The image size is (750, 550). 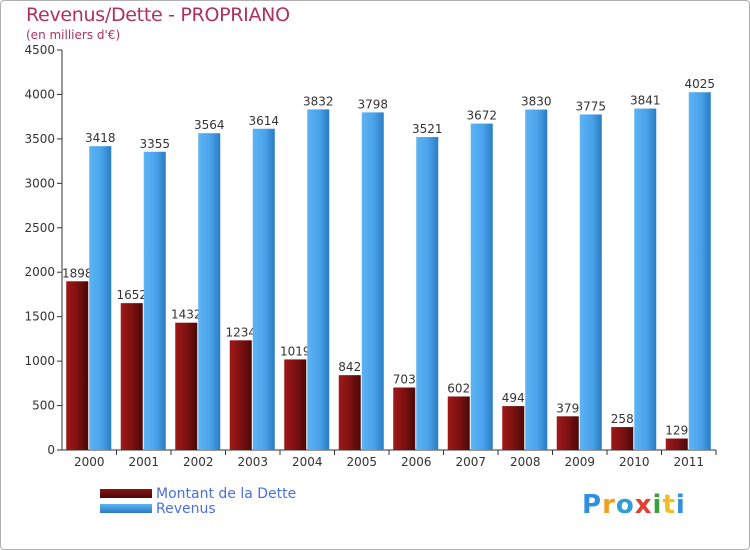 What do you see at coordinates (154, 144) in the screenshot?
I see `data-label-revenue: 3355` at bounding box center [154, 144].